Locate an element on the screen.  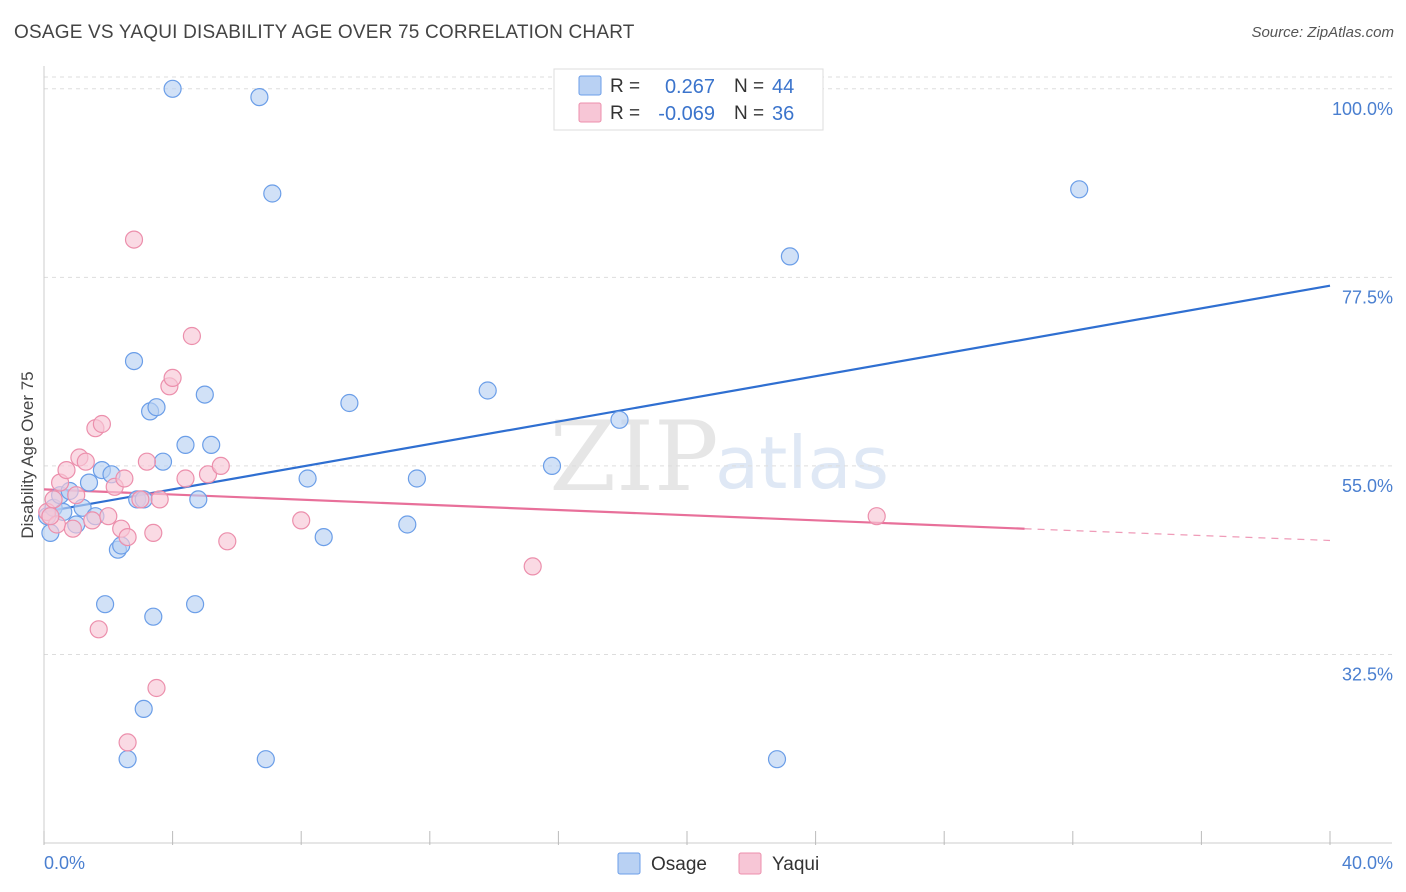
bottom-legend-swatch-osage is located at coordinates (629, 863).